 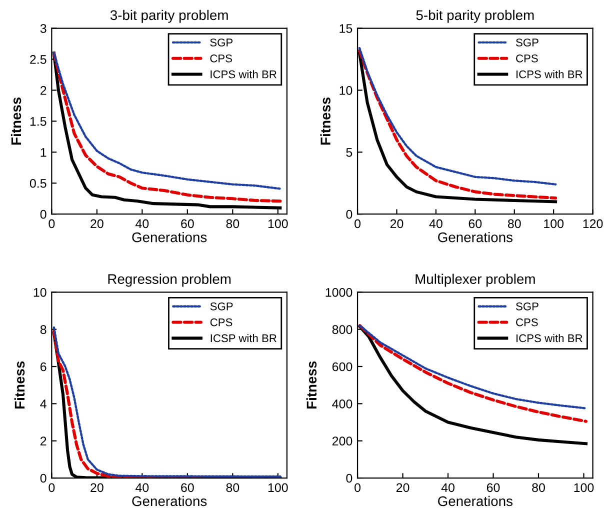 What do you see at coordinates (339, 292) in the screenshot?
I see `y-tick-label: 1000` at bounding box center [339, 292].